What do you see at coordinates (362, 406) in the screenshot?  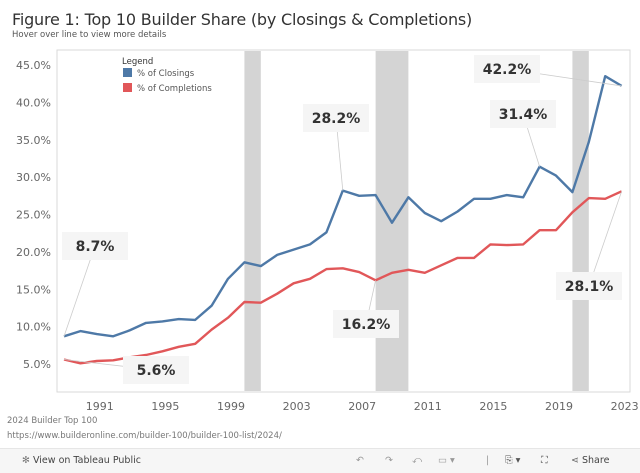 I see `x-tick-label: 2007` at bounding box center [362, 406].